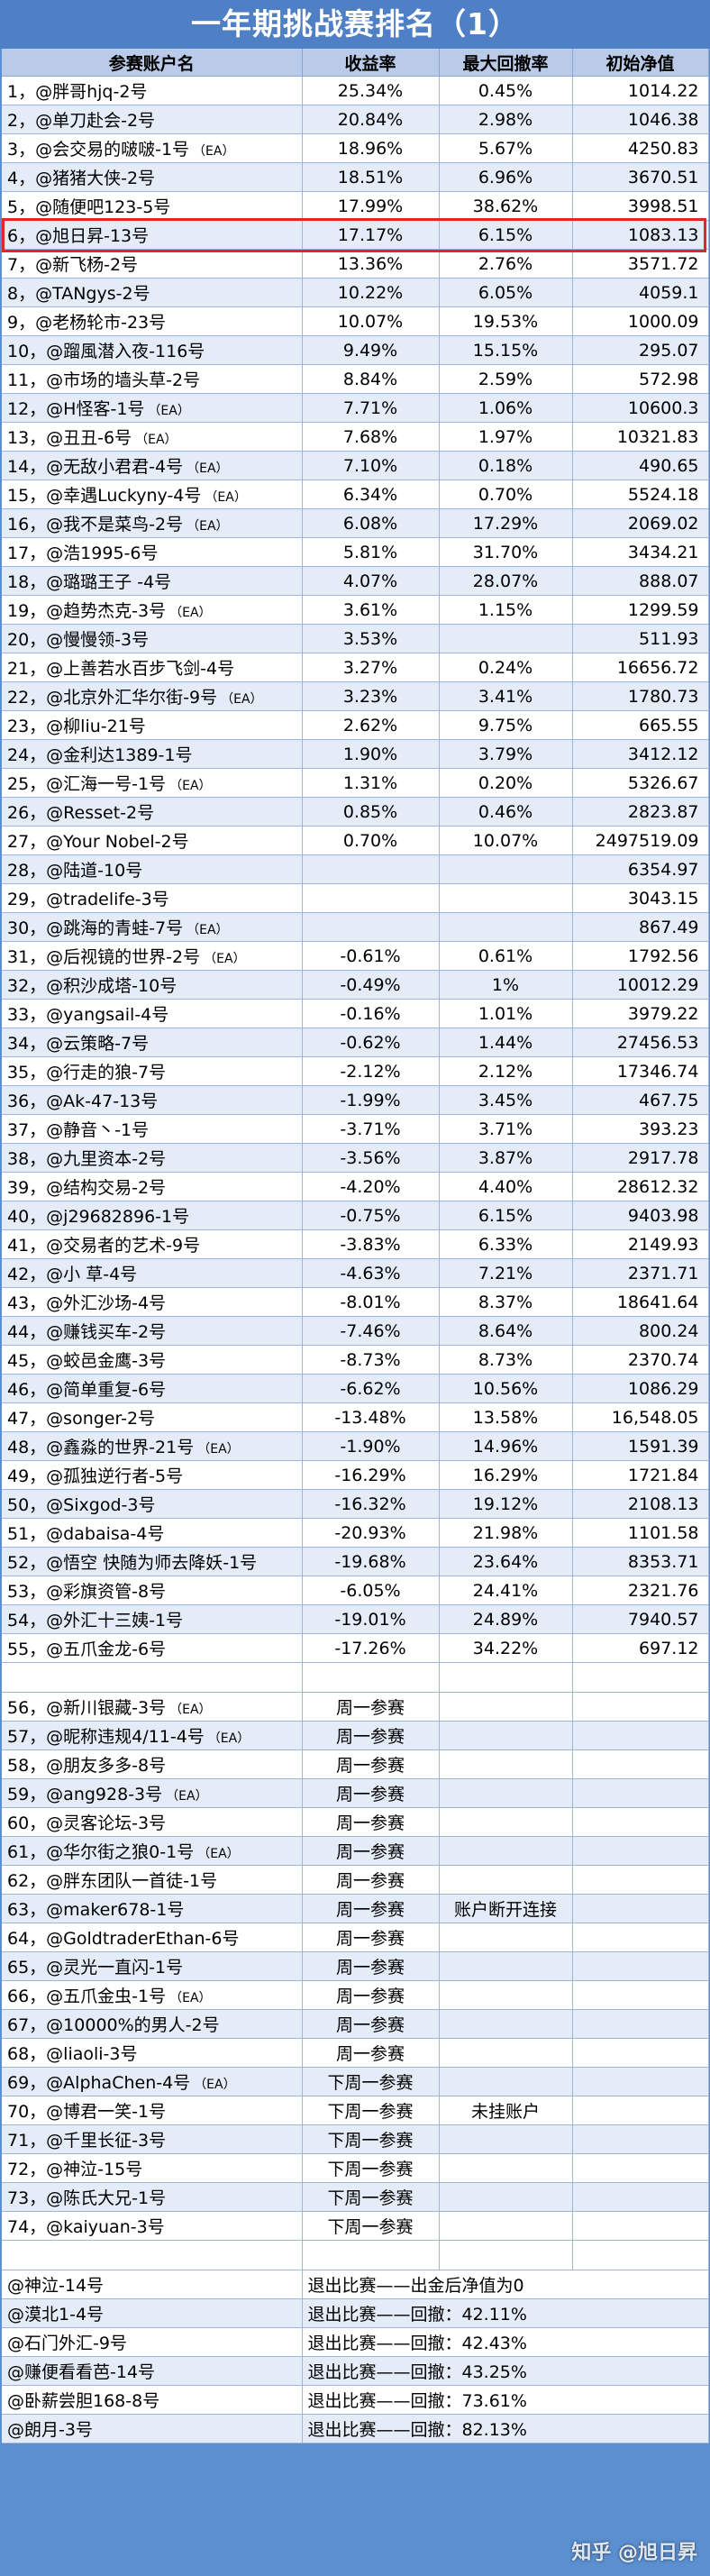  I want to click on drawdown-cell: 19.12%, so click(506, 1504).